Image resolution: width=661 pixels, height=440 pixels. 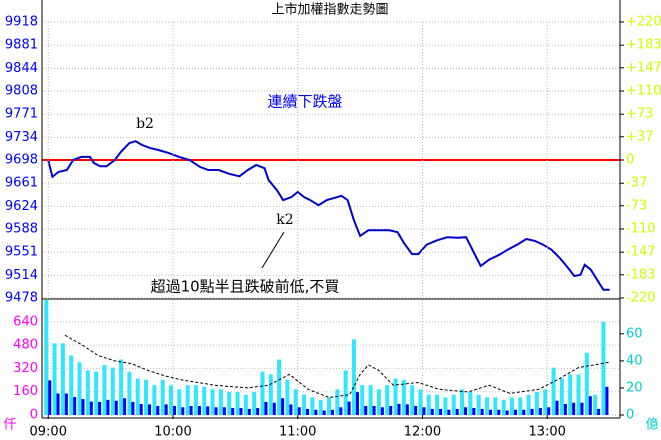 What do you see at coordinates (21, 68) in the screenshot?
I see `y-tick-label: 9844` at bounding box center [21, 68].